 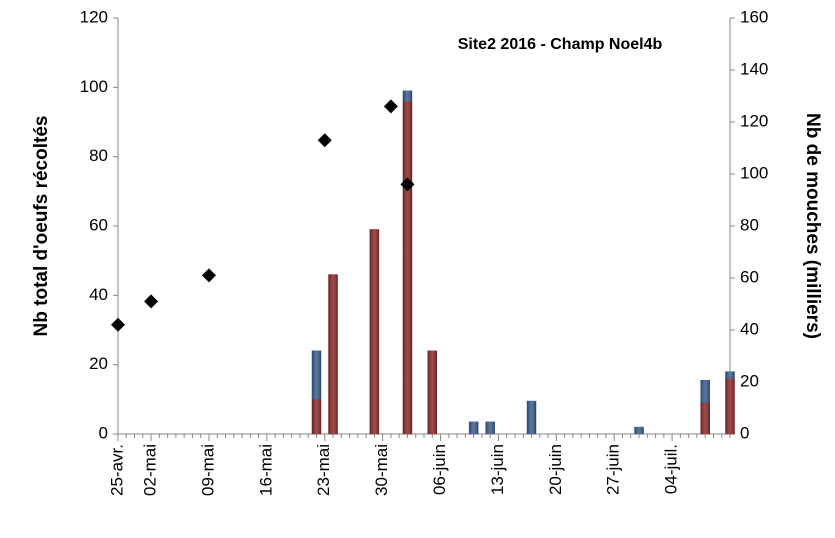 I want to click on y-axis-title: Nb total d'oeufs récoltés, so click(x=41, y=226).